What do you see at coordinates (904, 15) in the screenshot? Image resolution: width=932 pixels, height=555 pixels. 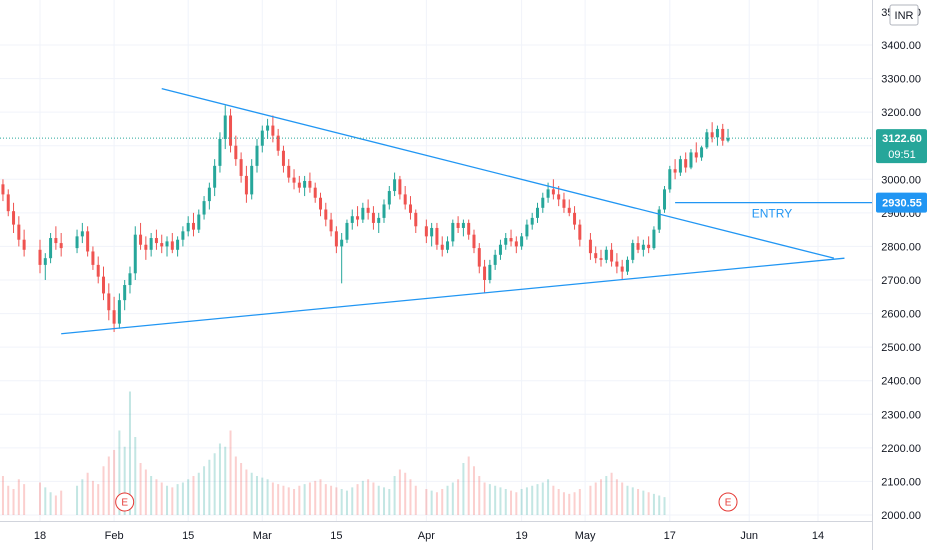 I see `currency-badge-box` at bounding box center [904, 15].